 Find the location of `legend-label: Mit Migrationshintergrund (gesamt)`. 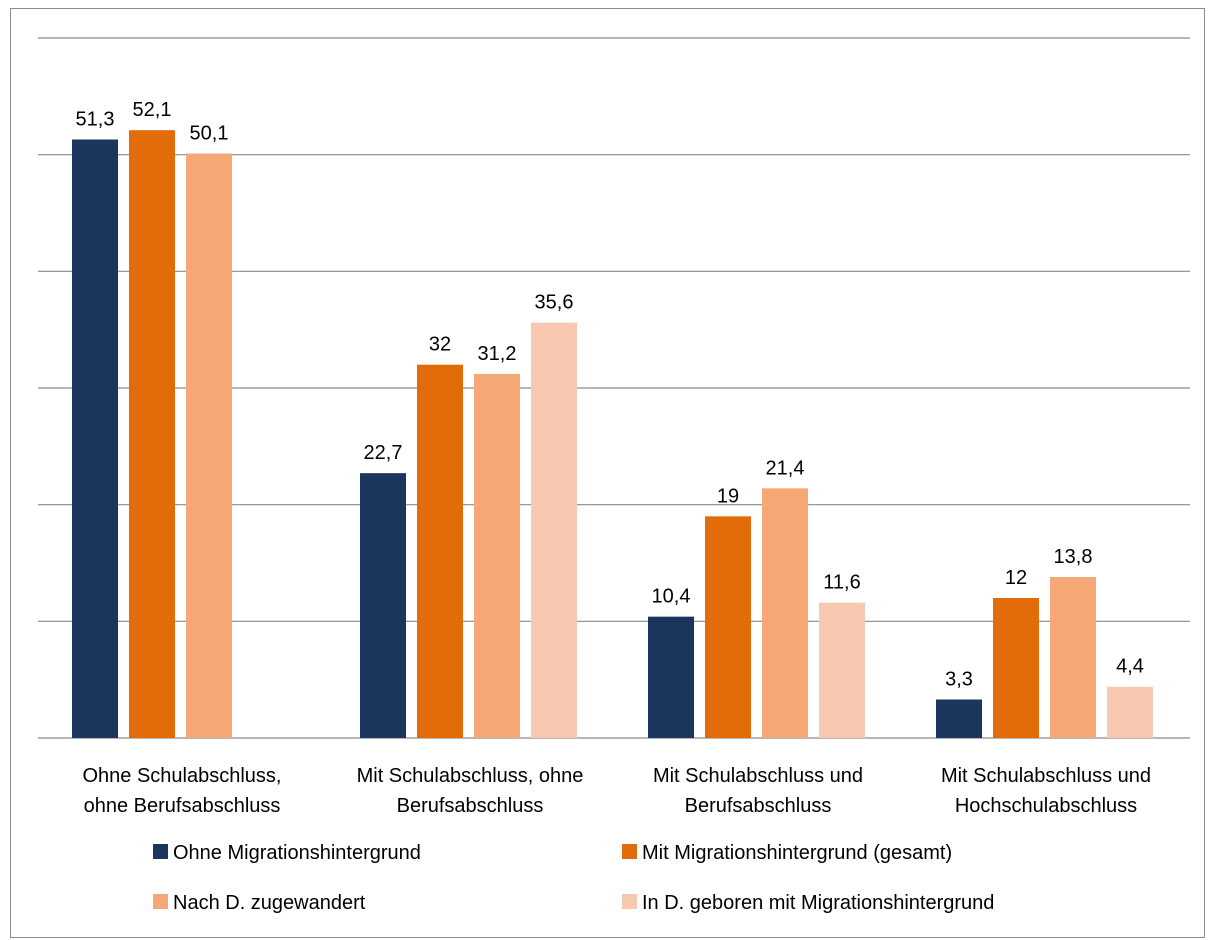

legend-label: Mit Migrationshintergrund (gesamt) is located at coordinates (797, 853).